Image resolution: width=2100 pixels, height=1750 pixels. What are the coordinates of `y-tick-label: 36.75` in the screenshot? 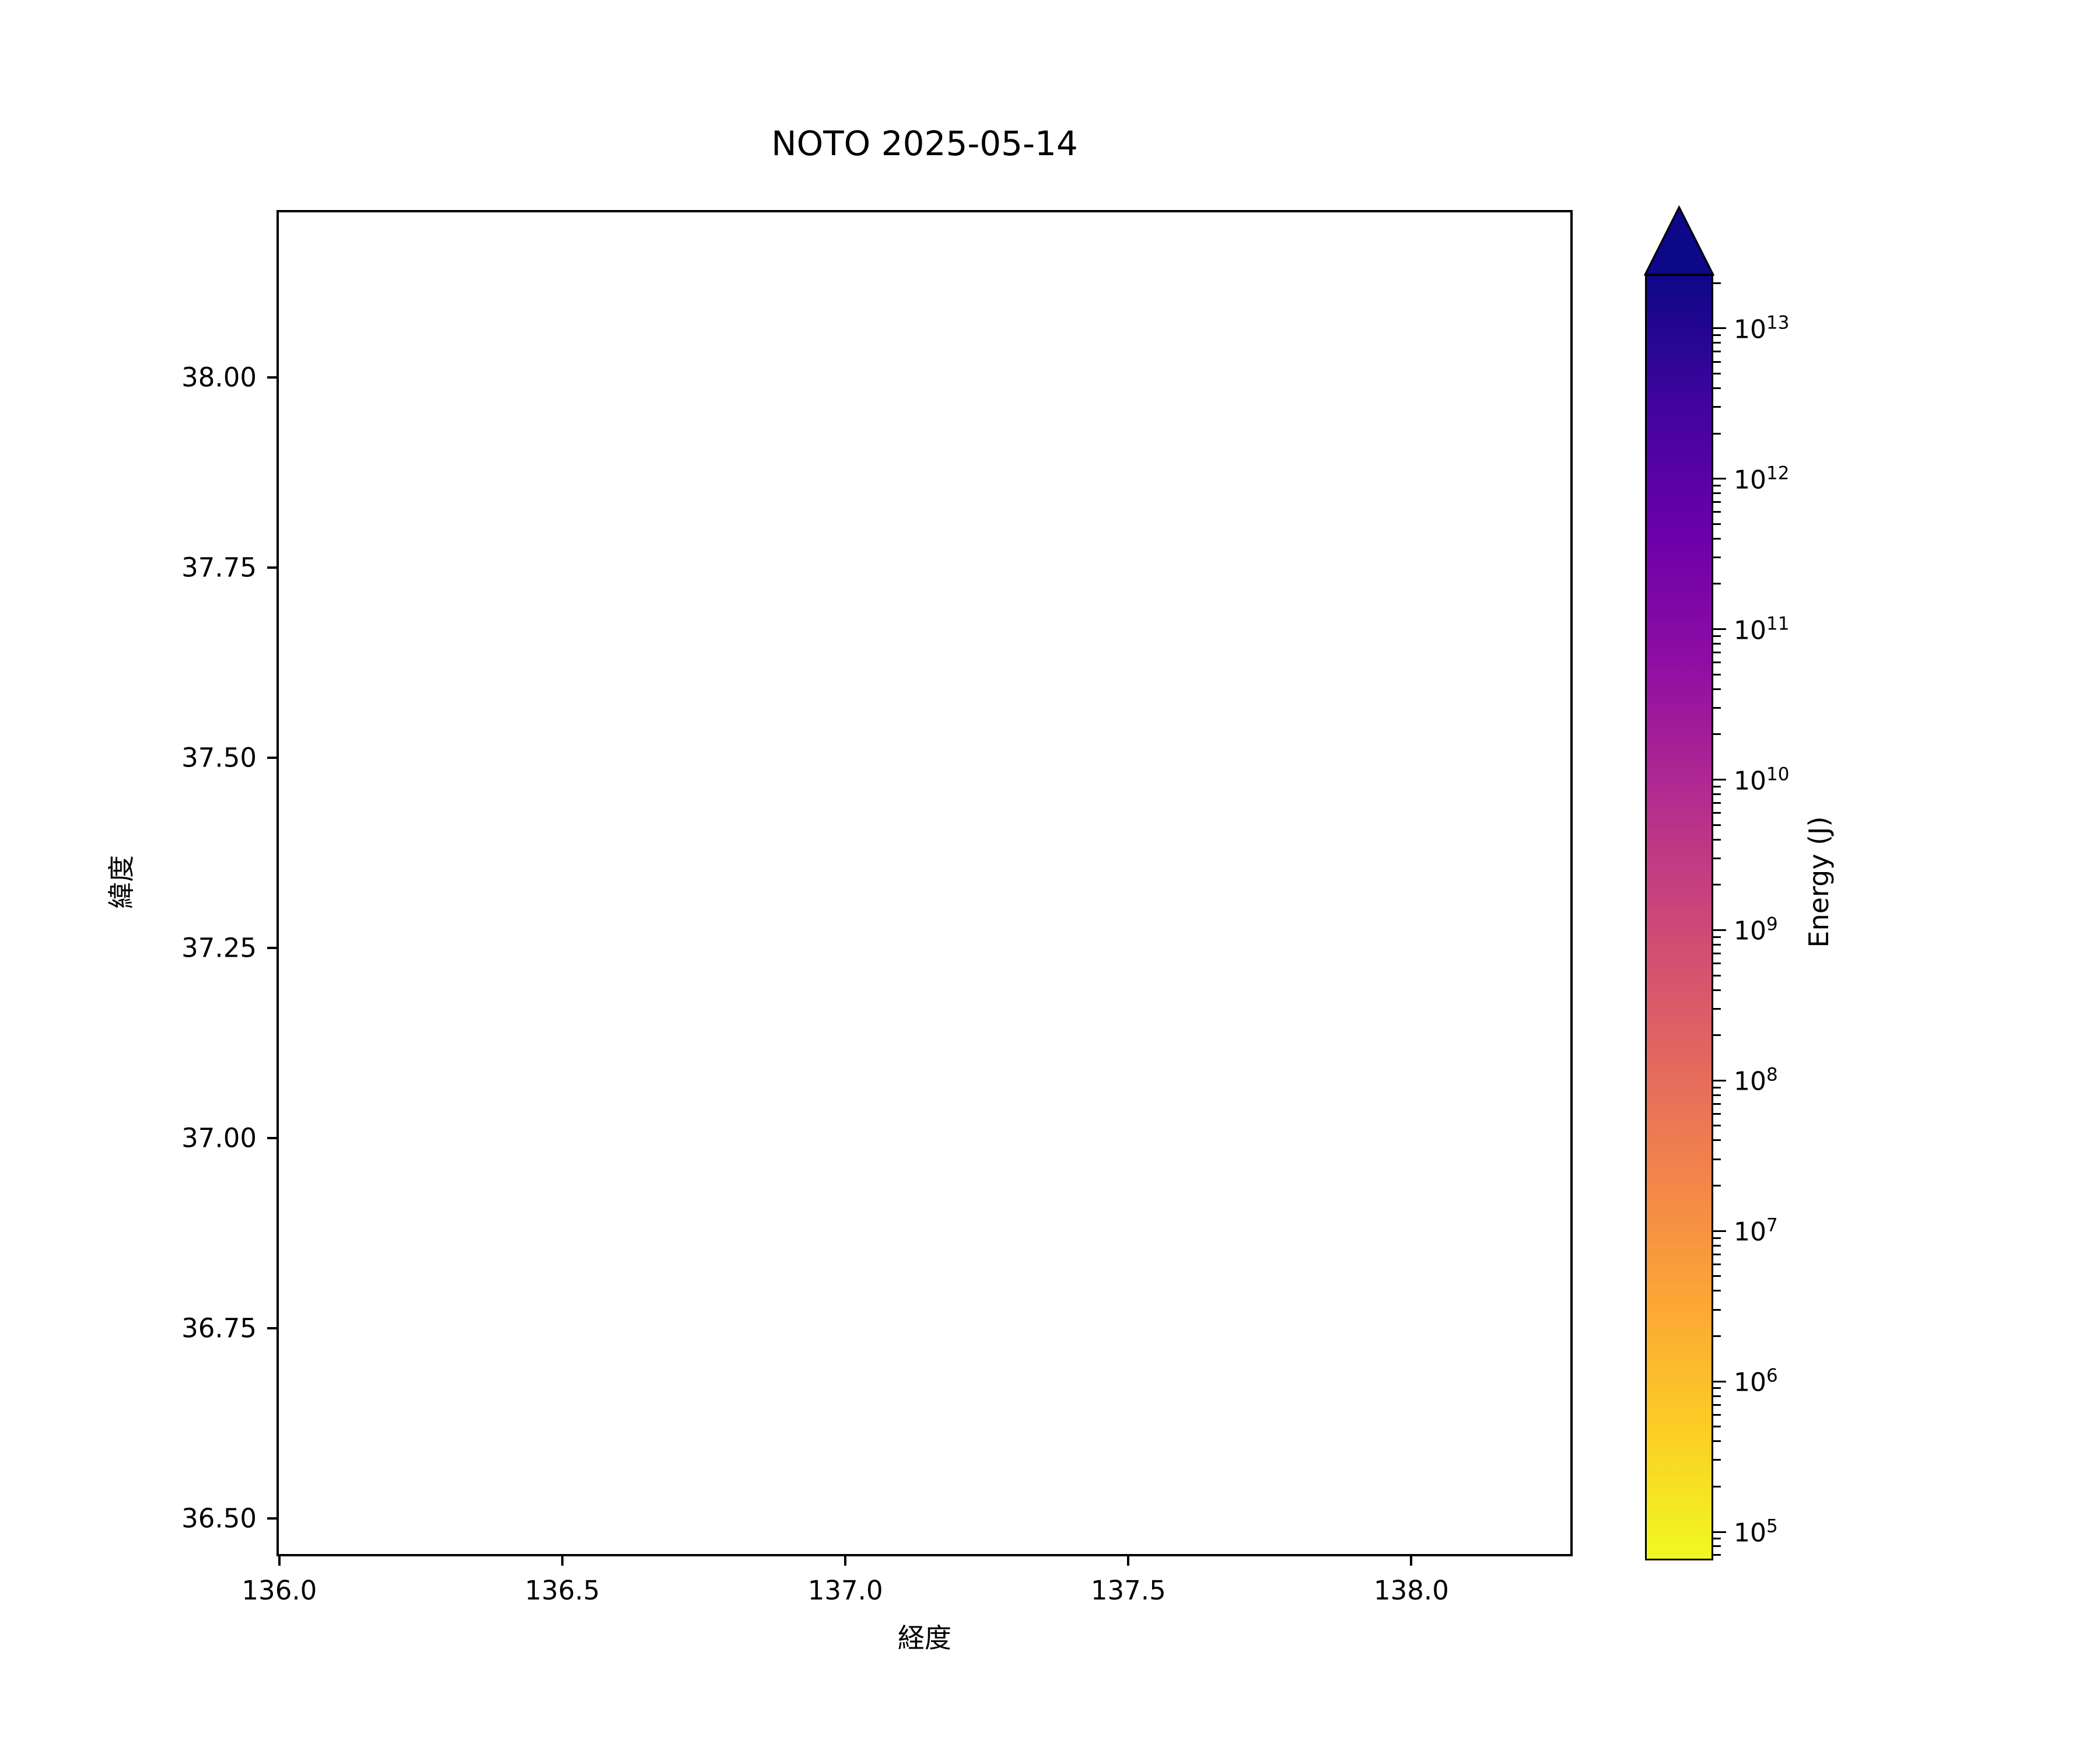 It's located at (219, 1328).